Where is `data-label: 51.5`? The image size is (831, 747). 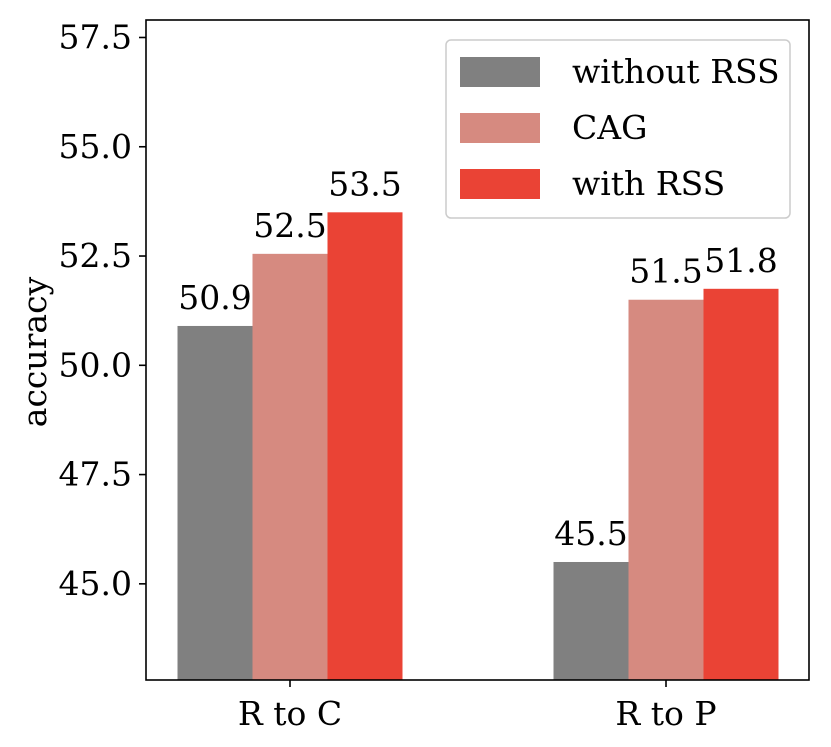
data-label: 51.5 is located at coordinates (665, 271).